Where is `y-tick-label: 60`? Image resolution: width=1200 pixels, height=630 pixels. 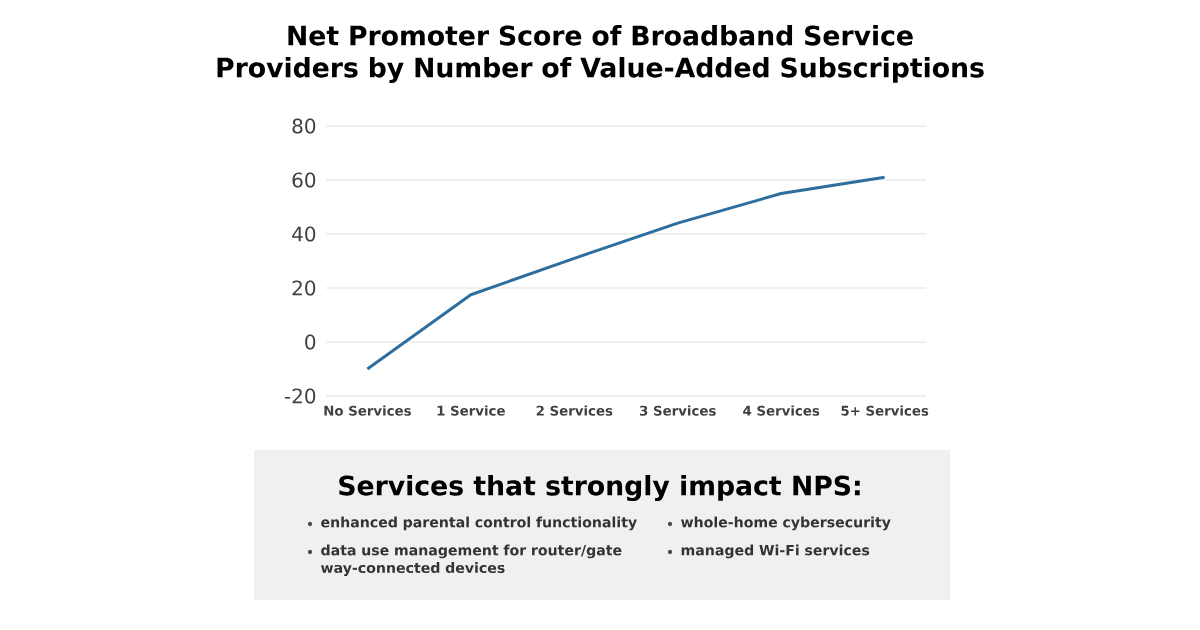
y-tick-label: 60 is located at coordinates (304, 180).